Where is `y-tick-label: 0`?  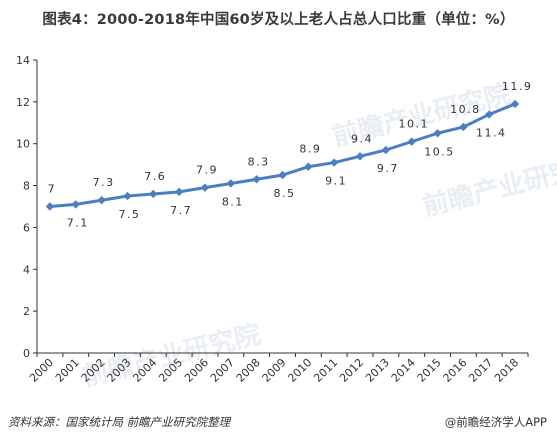
y-tick-label: 0 is located at coordinates (26, 353).